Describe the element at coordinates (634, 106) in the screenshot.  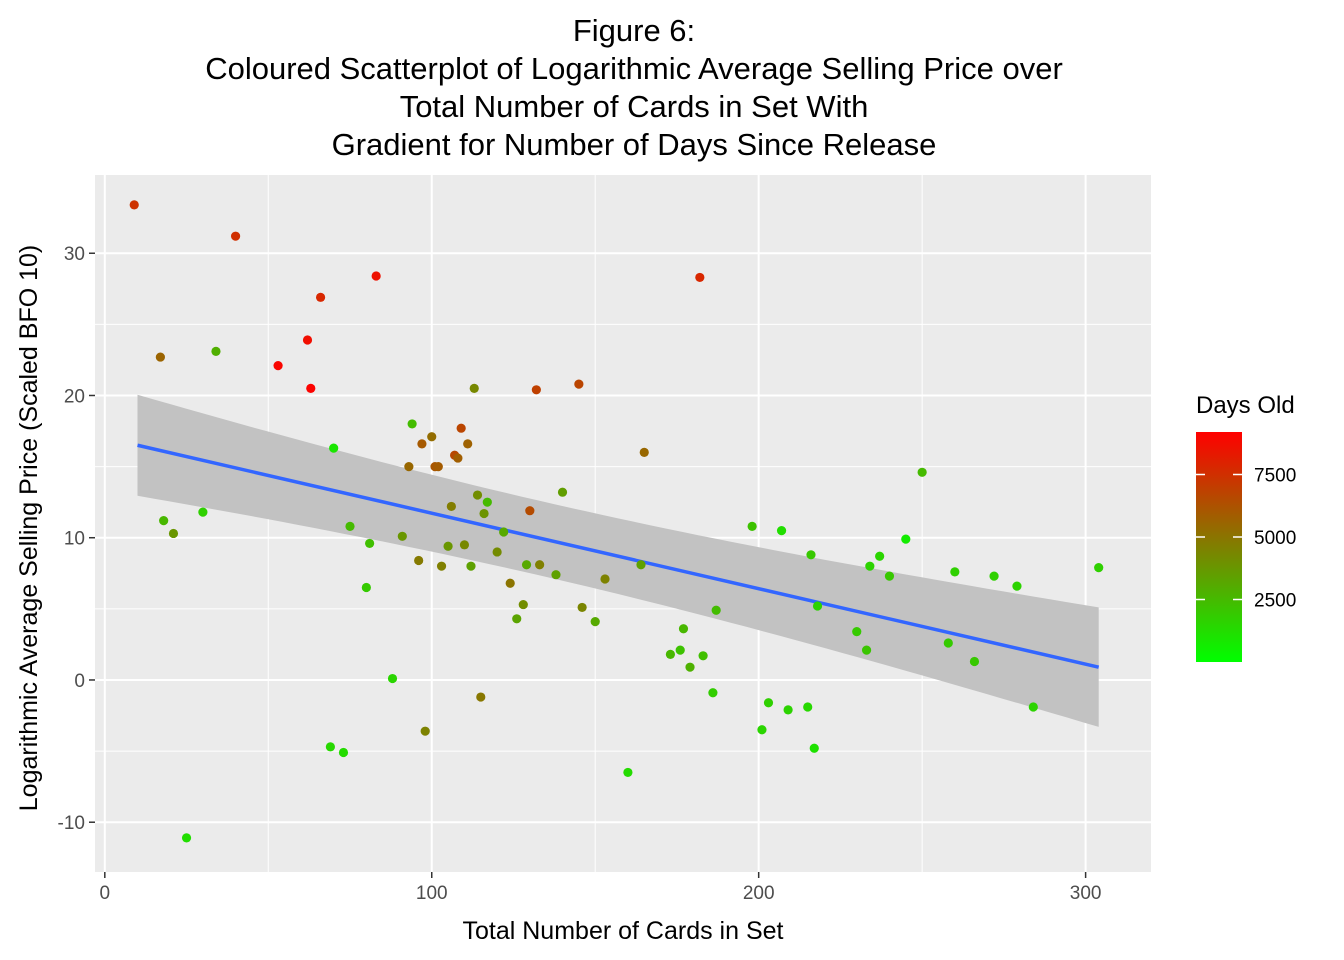
I see `title-line-3: Total Number of Cards in Set With` at that location.